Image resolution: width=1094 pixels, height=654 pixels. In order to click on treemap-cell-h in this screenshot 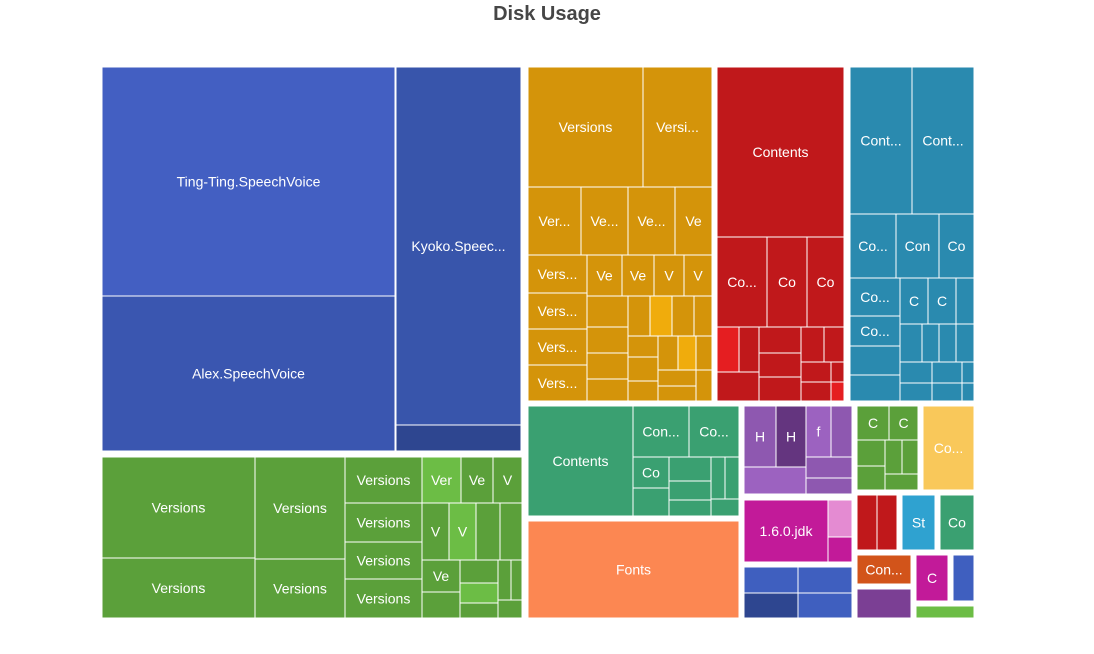, I will do `click(791, 436)`.